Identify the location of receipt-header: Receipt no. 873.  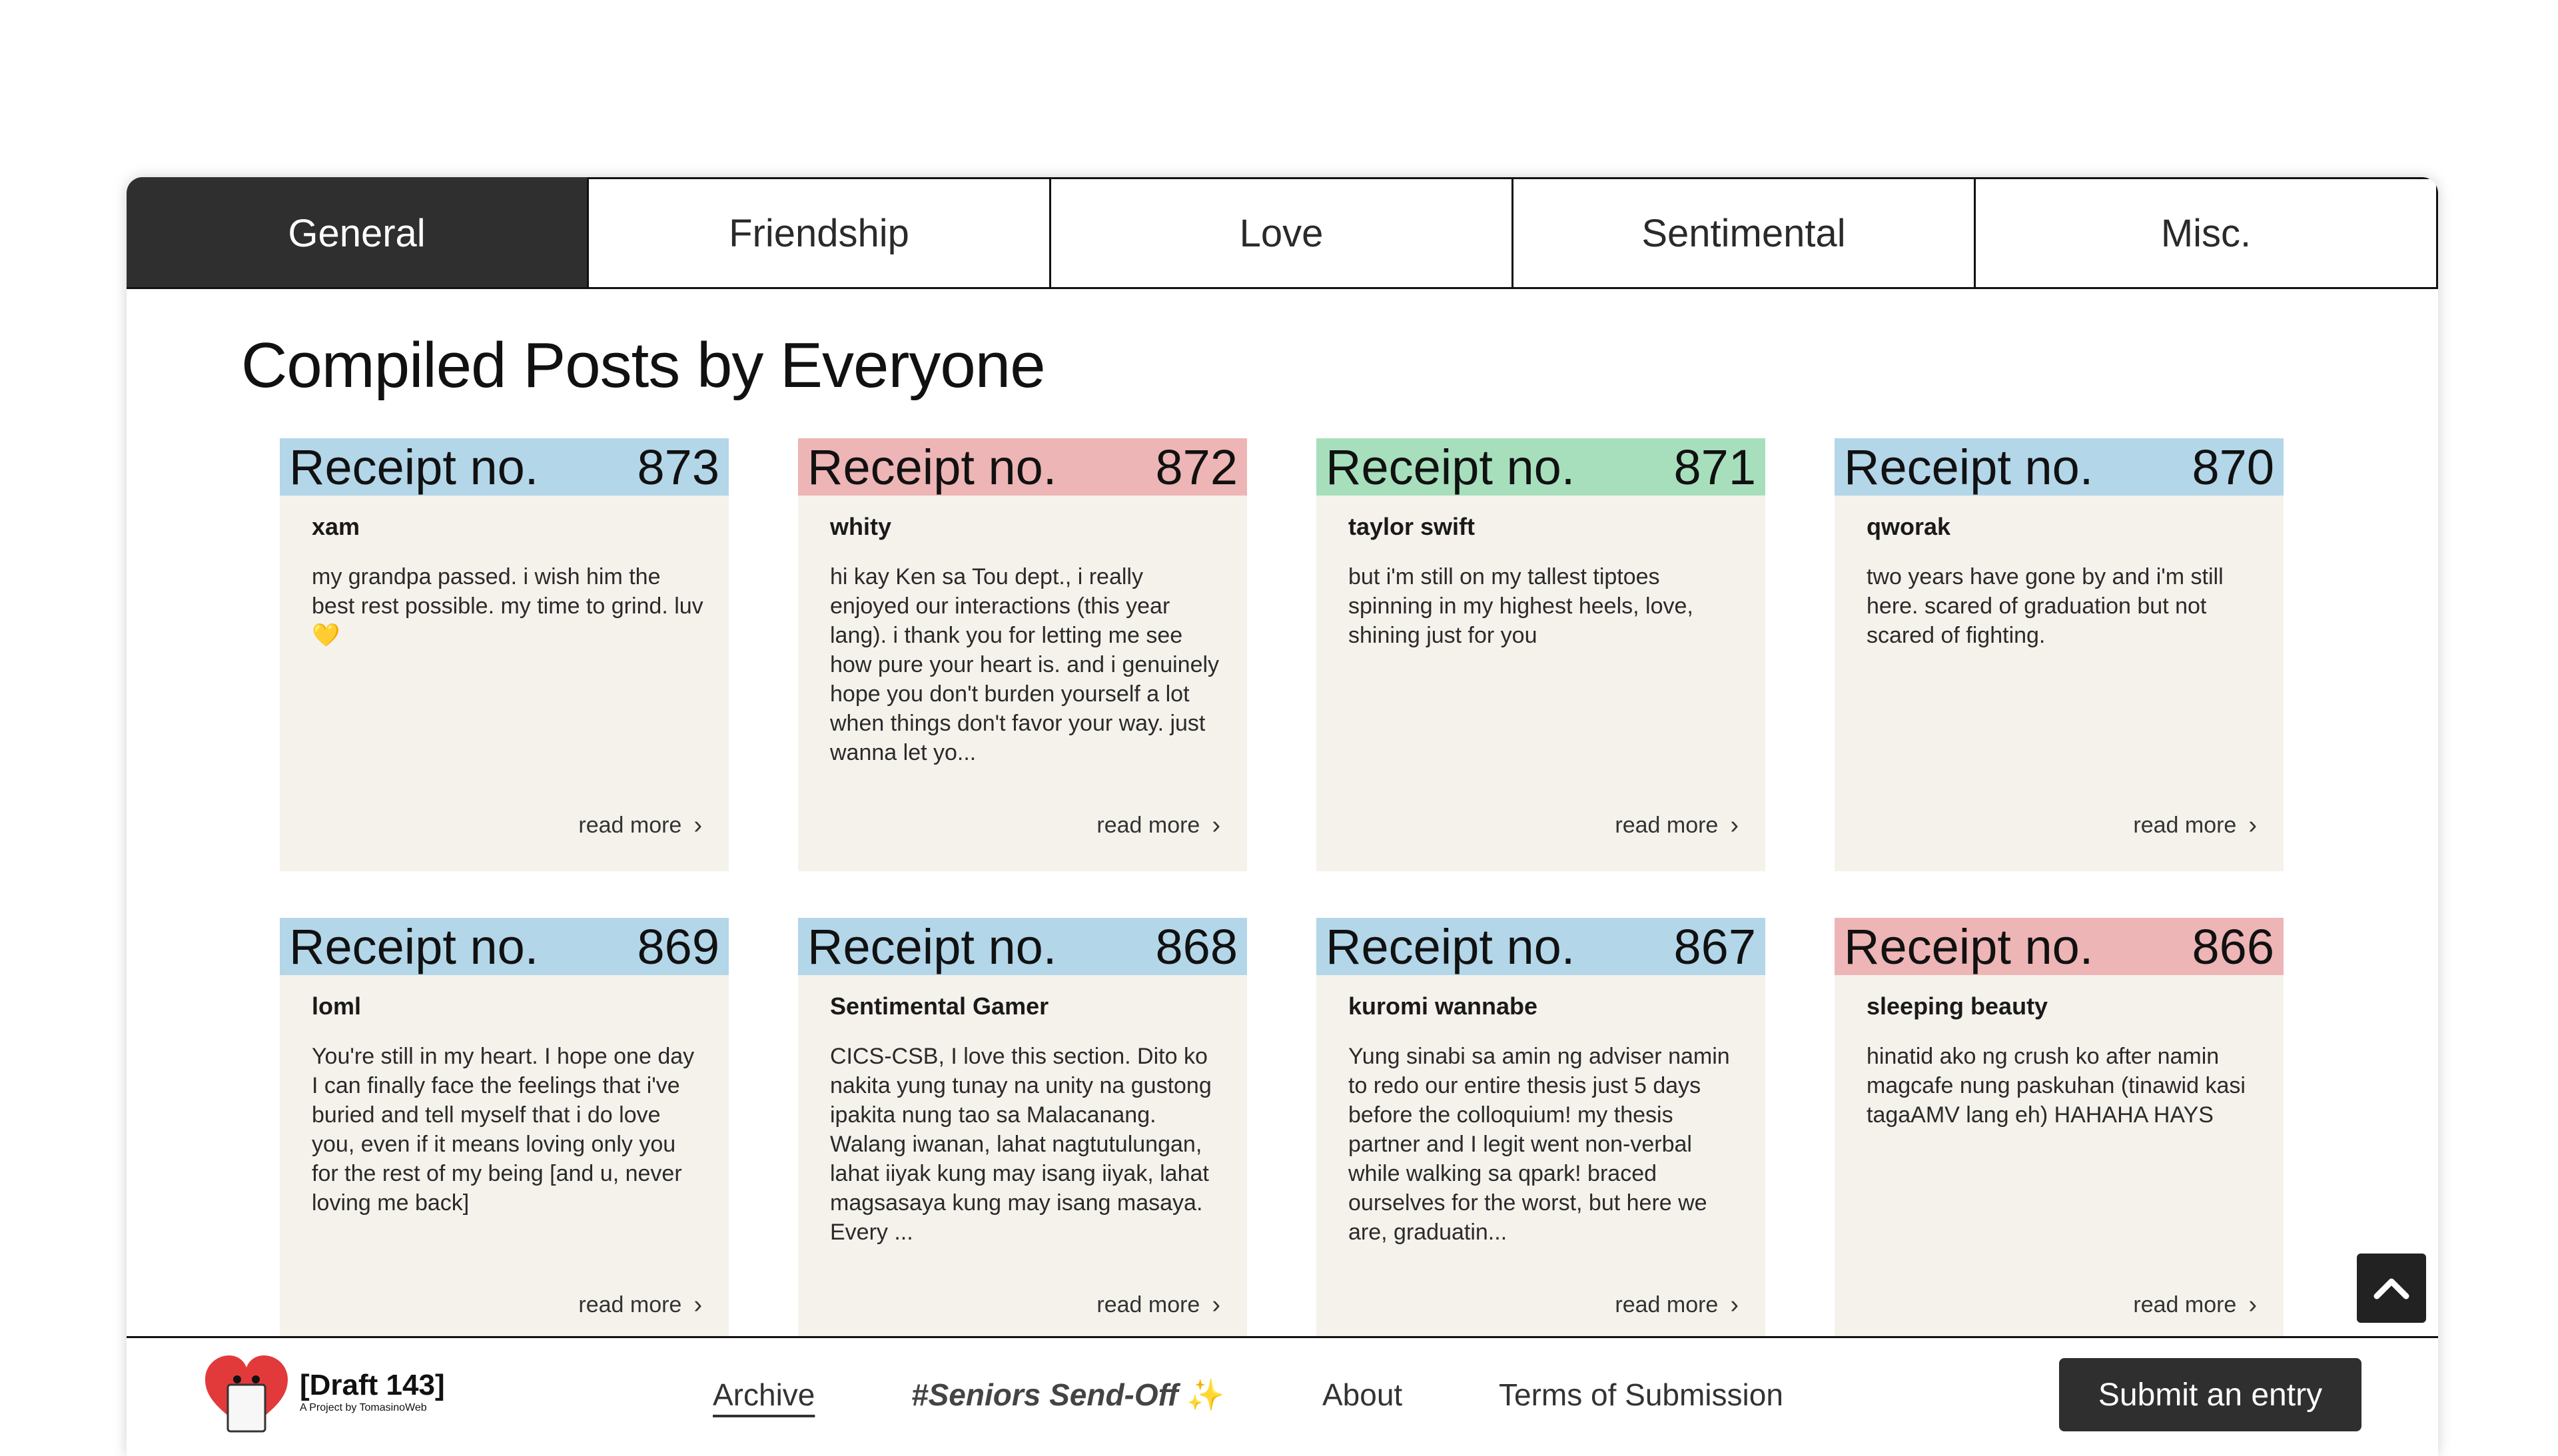
(504, 467).